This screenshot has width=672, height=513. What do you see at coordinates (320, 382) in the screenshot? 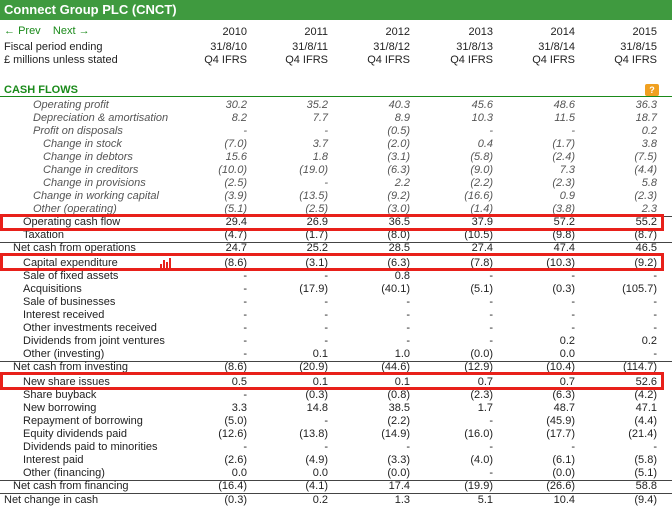
I see `cell-value: 0.1` at bounding box center [320, 382].